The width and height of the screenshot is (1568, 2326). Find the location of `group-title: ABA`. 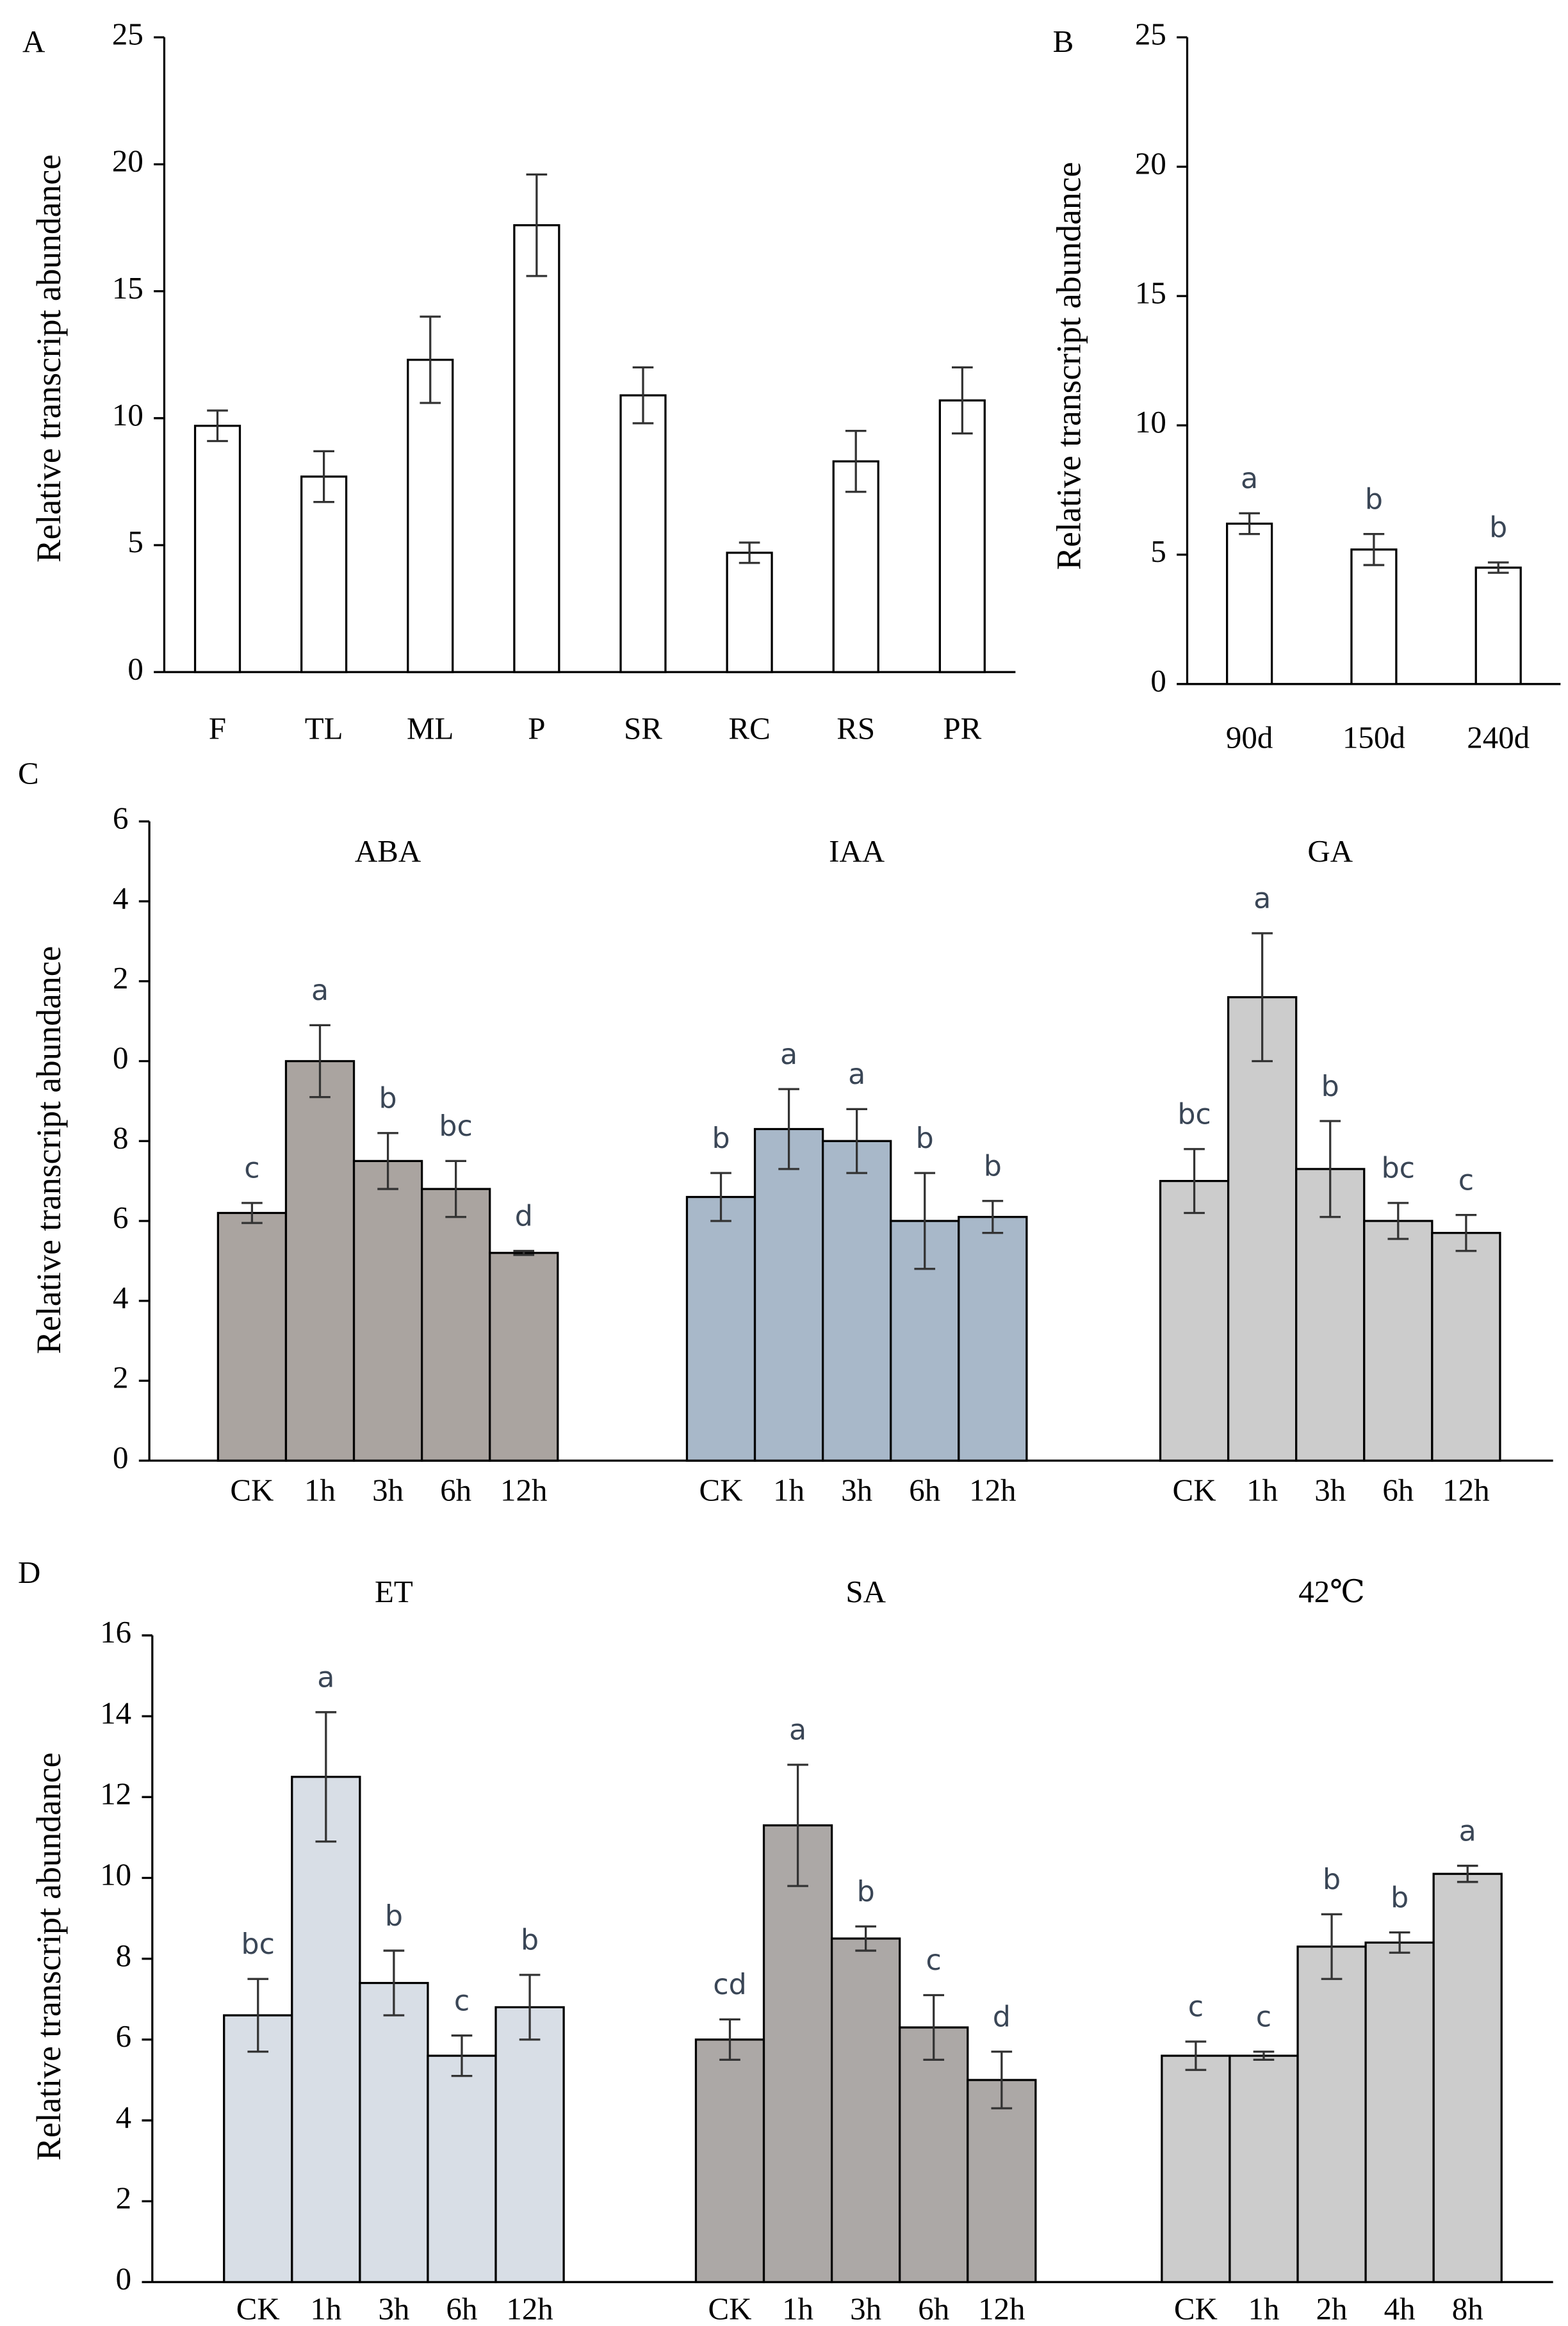

group-title: ABA is located at coordinates (388, 851).